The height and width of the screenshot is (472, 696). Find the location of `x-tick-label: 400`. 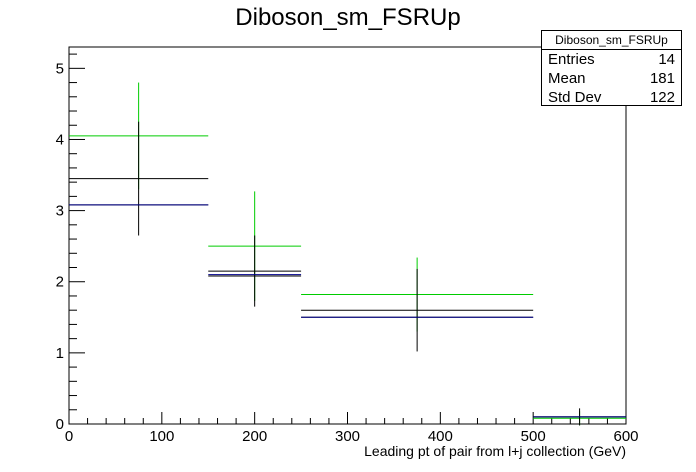

x-tick-label: 400 is located at coordinates (440, 436).